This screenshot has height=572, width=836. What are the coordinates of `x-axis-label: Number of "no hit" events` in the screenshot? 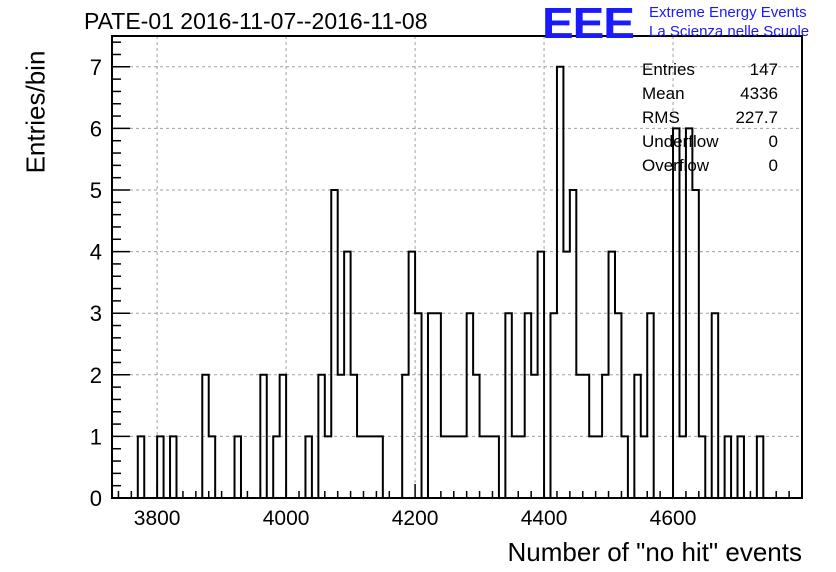 It's located at (655, 552).